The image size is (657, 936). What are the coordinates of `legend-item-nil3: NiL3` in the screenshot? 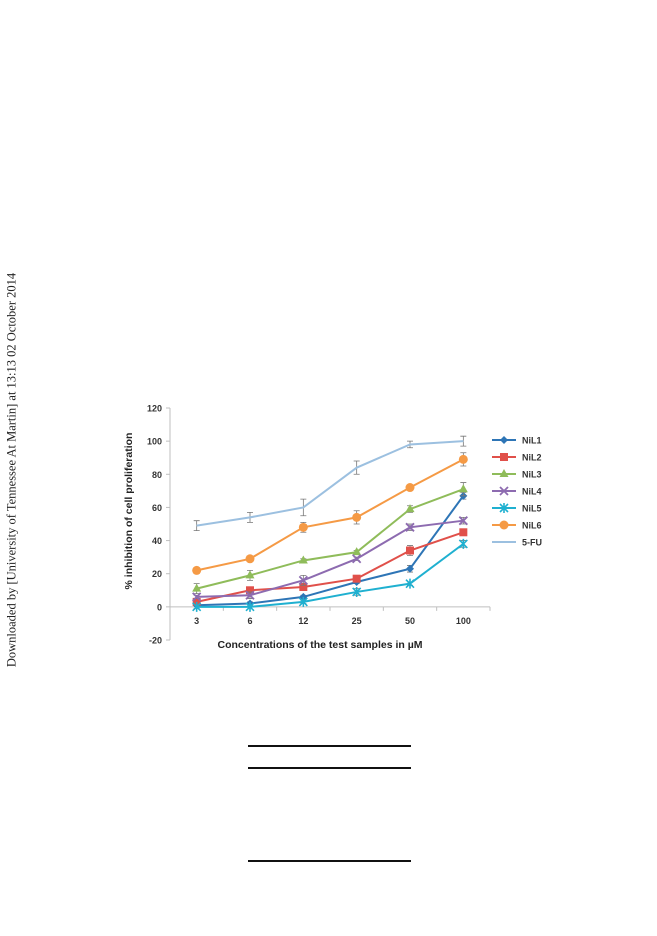 It's located at (517, 474).